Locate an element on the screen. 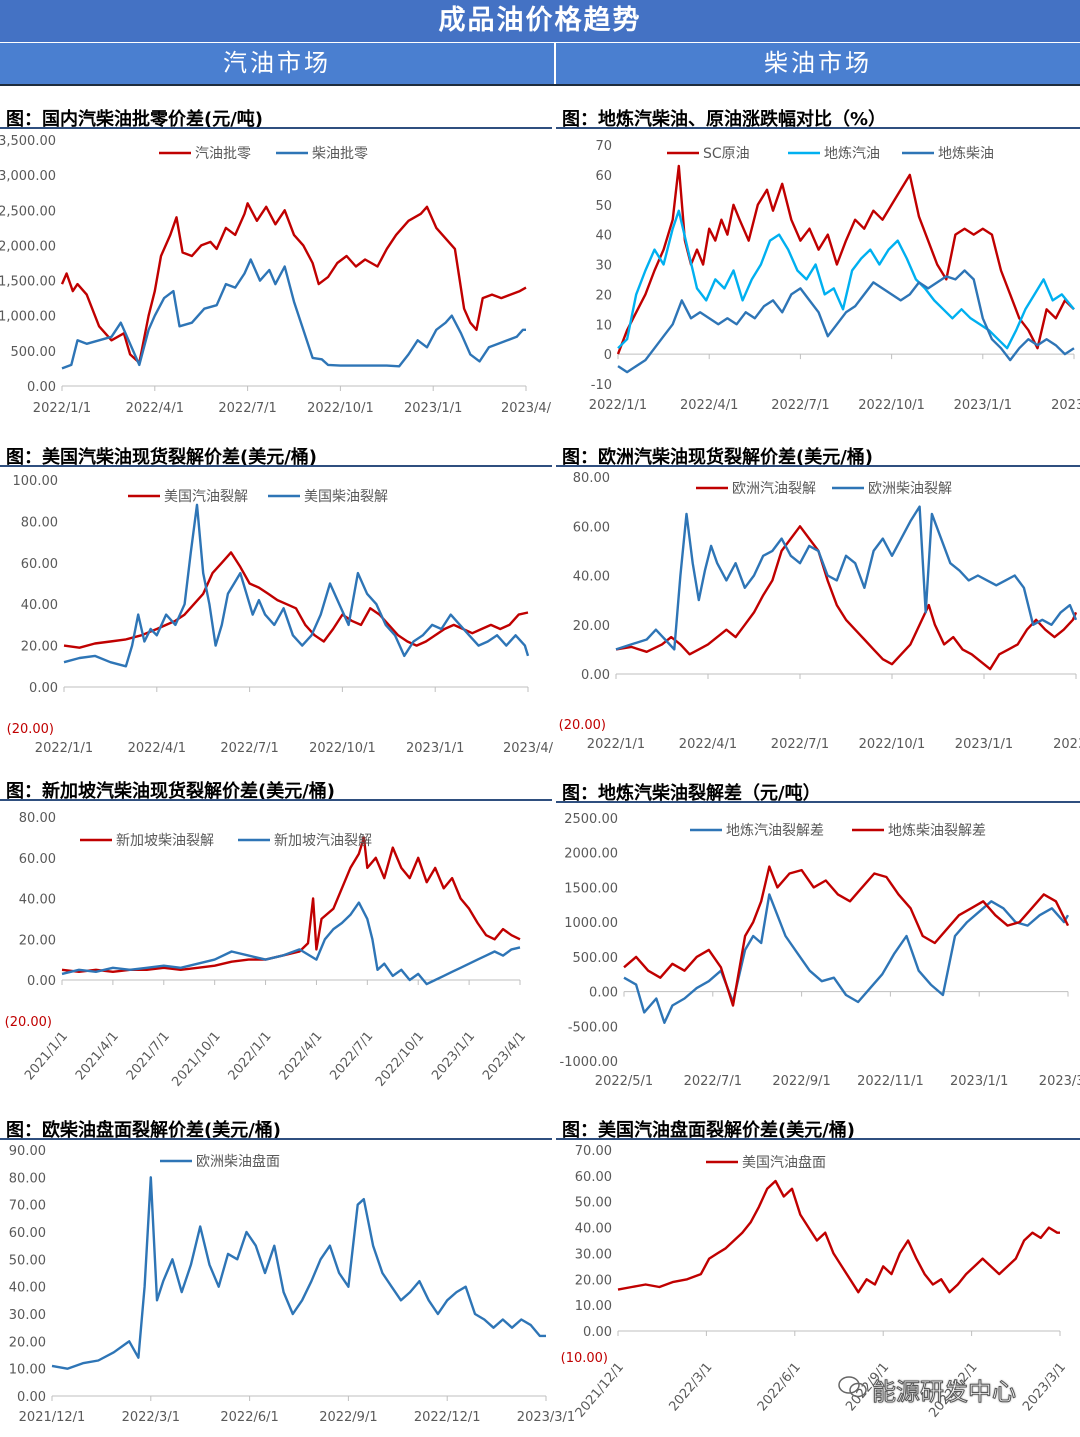 The width and height of the screenshot is (1080, 1437). x-tick-label: 2023/4/ is located at coordinates (528, 748).